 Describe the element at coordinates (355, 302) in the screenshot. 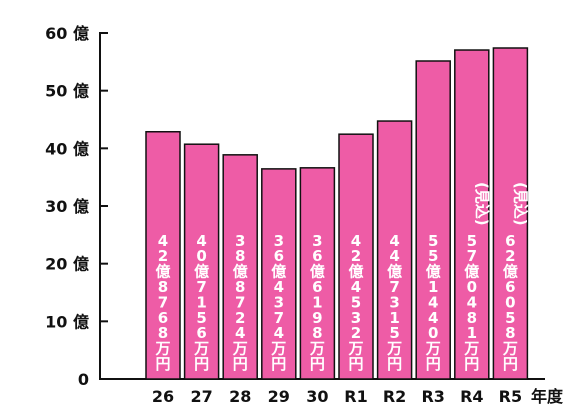

I see `bar-value-label: 4 2 億 4 5 3 2 万円` at that location.